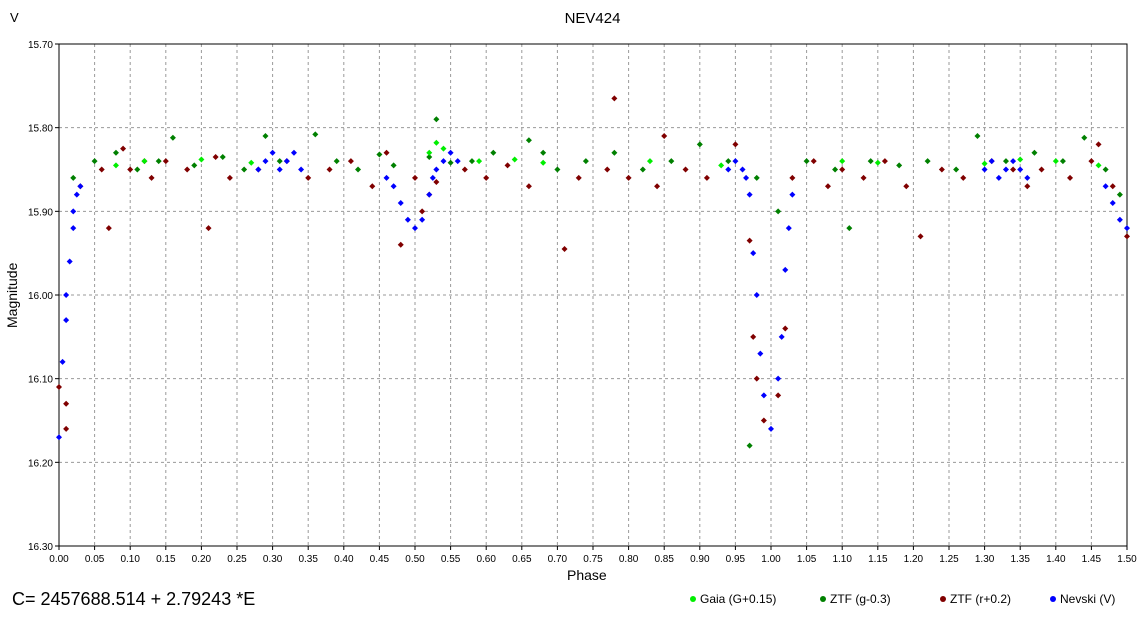 The height and width of the screenshot is (621, 1140). Describe the element at coordinates (664, 559) in the screenshot. I see `x-tick-label: 0.85` at that location.